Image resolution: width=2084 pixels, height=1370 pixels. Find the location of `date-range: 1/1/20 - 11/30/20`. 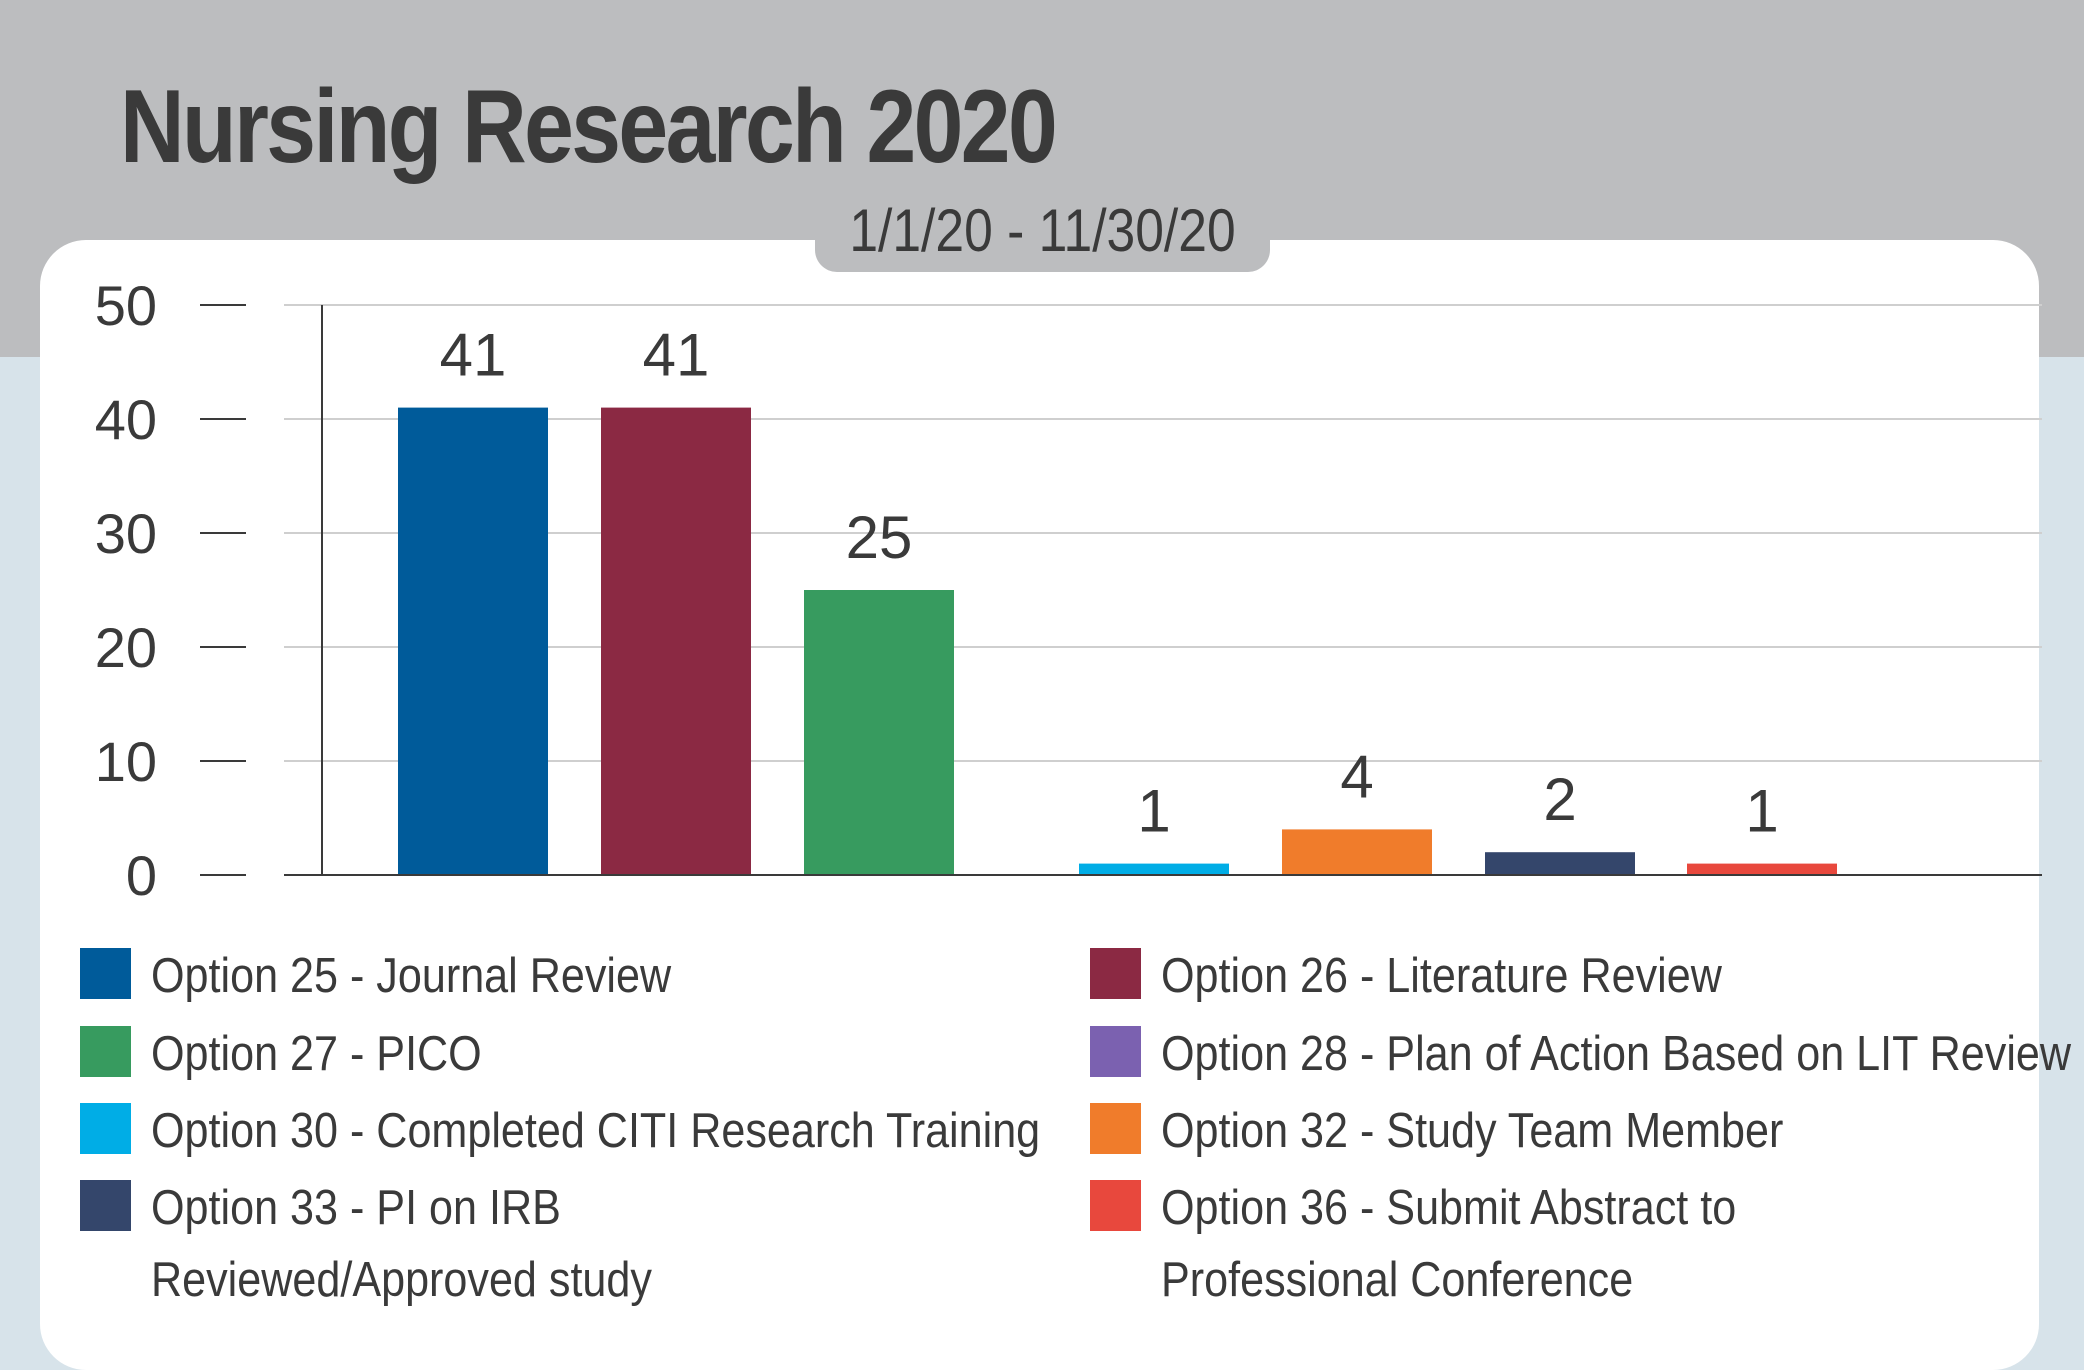

date-range: 1/1/20 - 11/30/20 is located at coordinates (1042, 230).